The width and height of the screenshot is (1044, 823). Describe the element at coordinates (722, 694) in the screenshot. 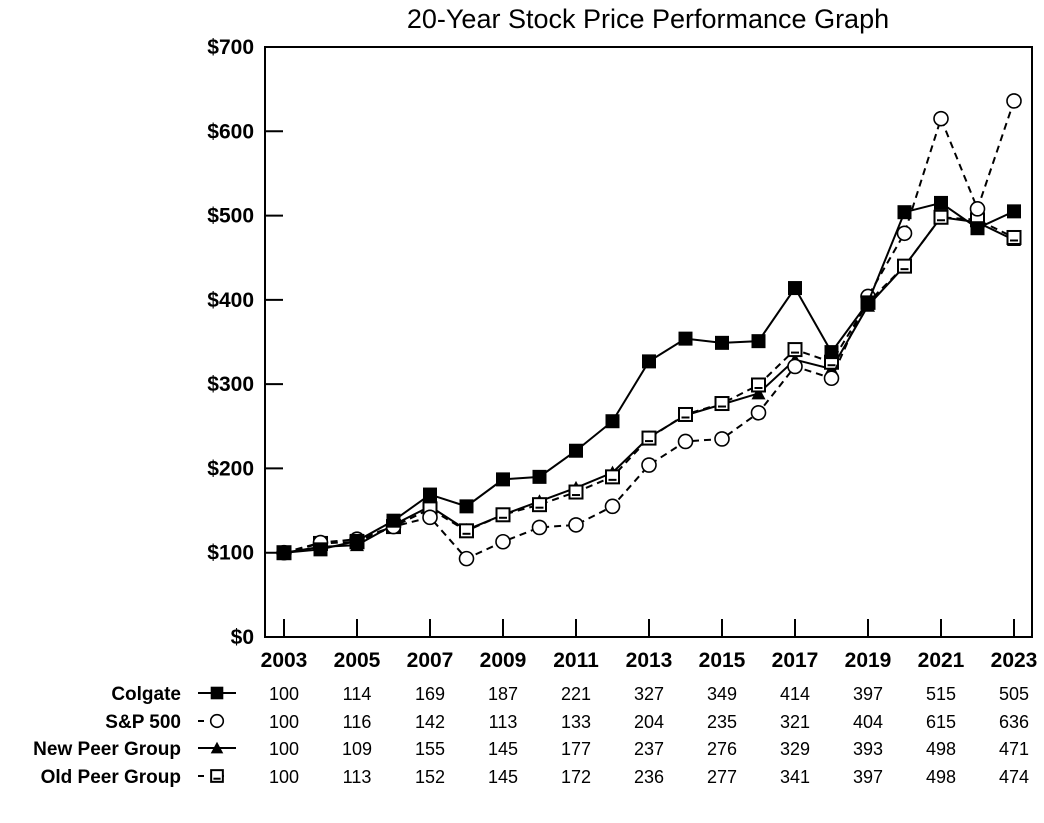

I see `table-cell: 349` at that location.